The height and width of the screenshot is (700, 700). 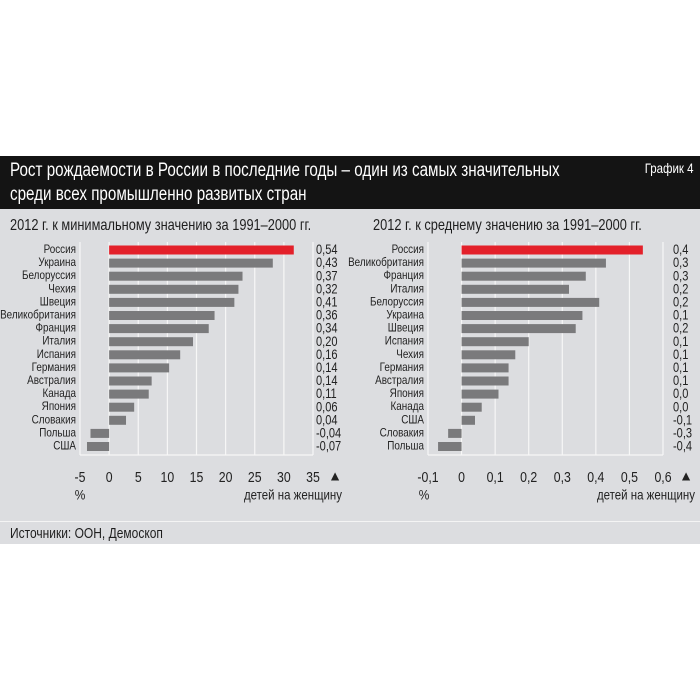 I want to click on x-tick-label: 25, so click(x=255, y=477).